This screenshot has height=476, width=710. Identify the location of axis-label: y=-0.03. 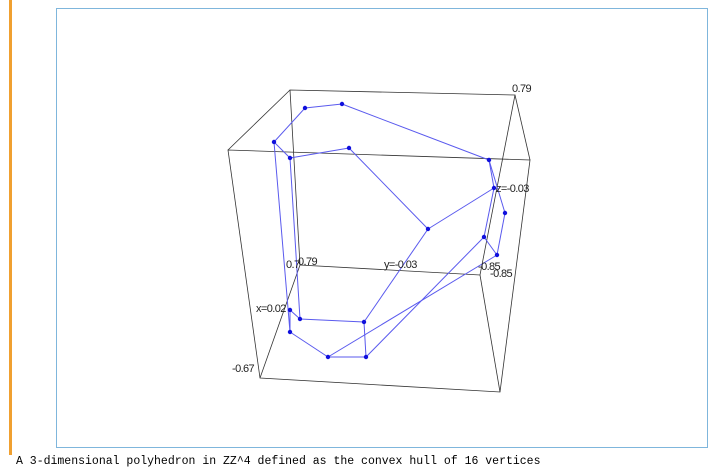
(400, 265).